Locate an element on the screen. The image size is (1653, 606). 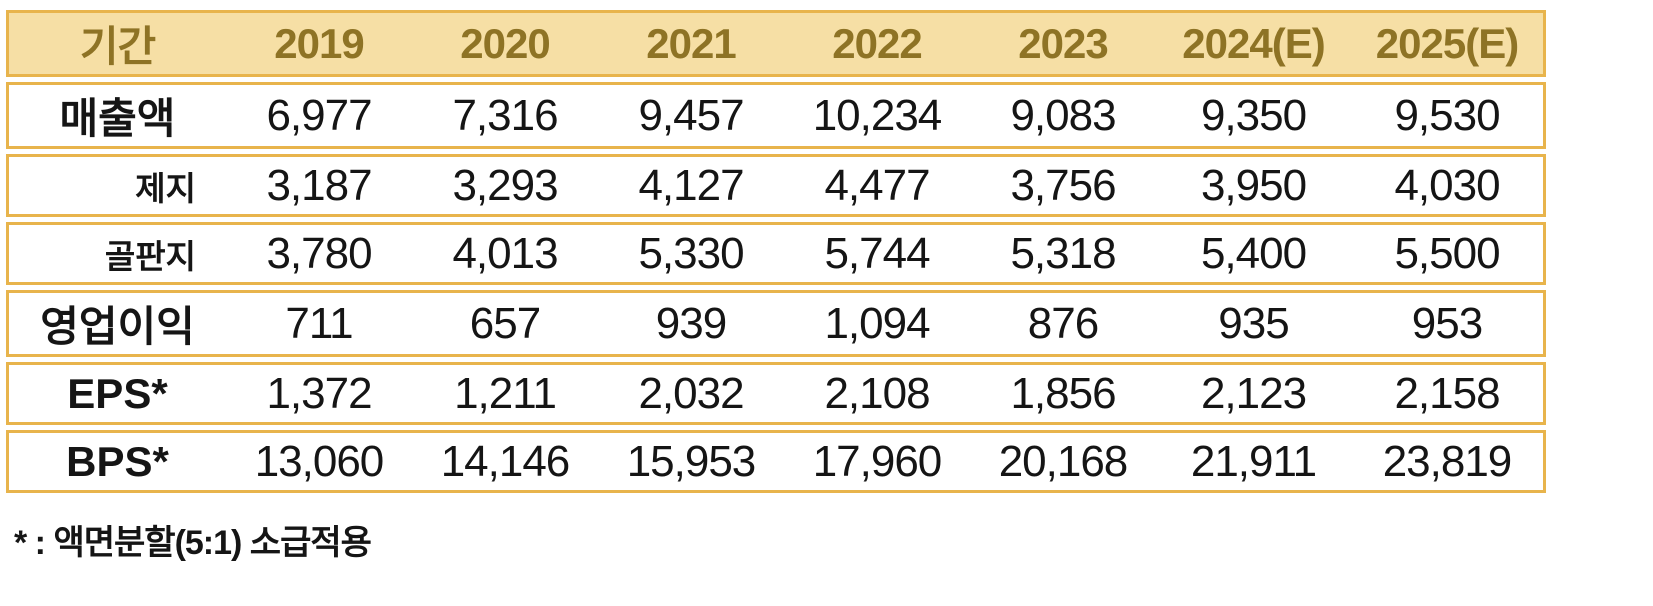
header-cell-year: 2024(E) is located at coordinates (1253, 43).